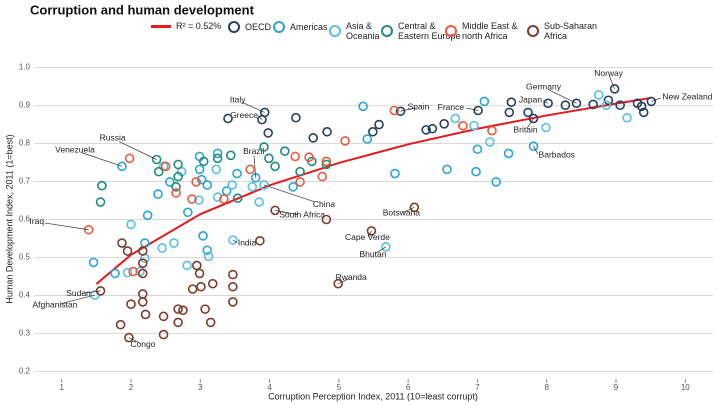 This screenshot has width=720, height=405. Describe the element at coordinates (142, 9) in the screenshot. I see `chart-title: Corruption and human development` at that location.